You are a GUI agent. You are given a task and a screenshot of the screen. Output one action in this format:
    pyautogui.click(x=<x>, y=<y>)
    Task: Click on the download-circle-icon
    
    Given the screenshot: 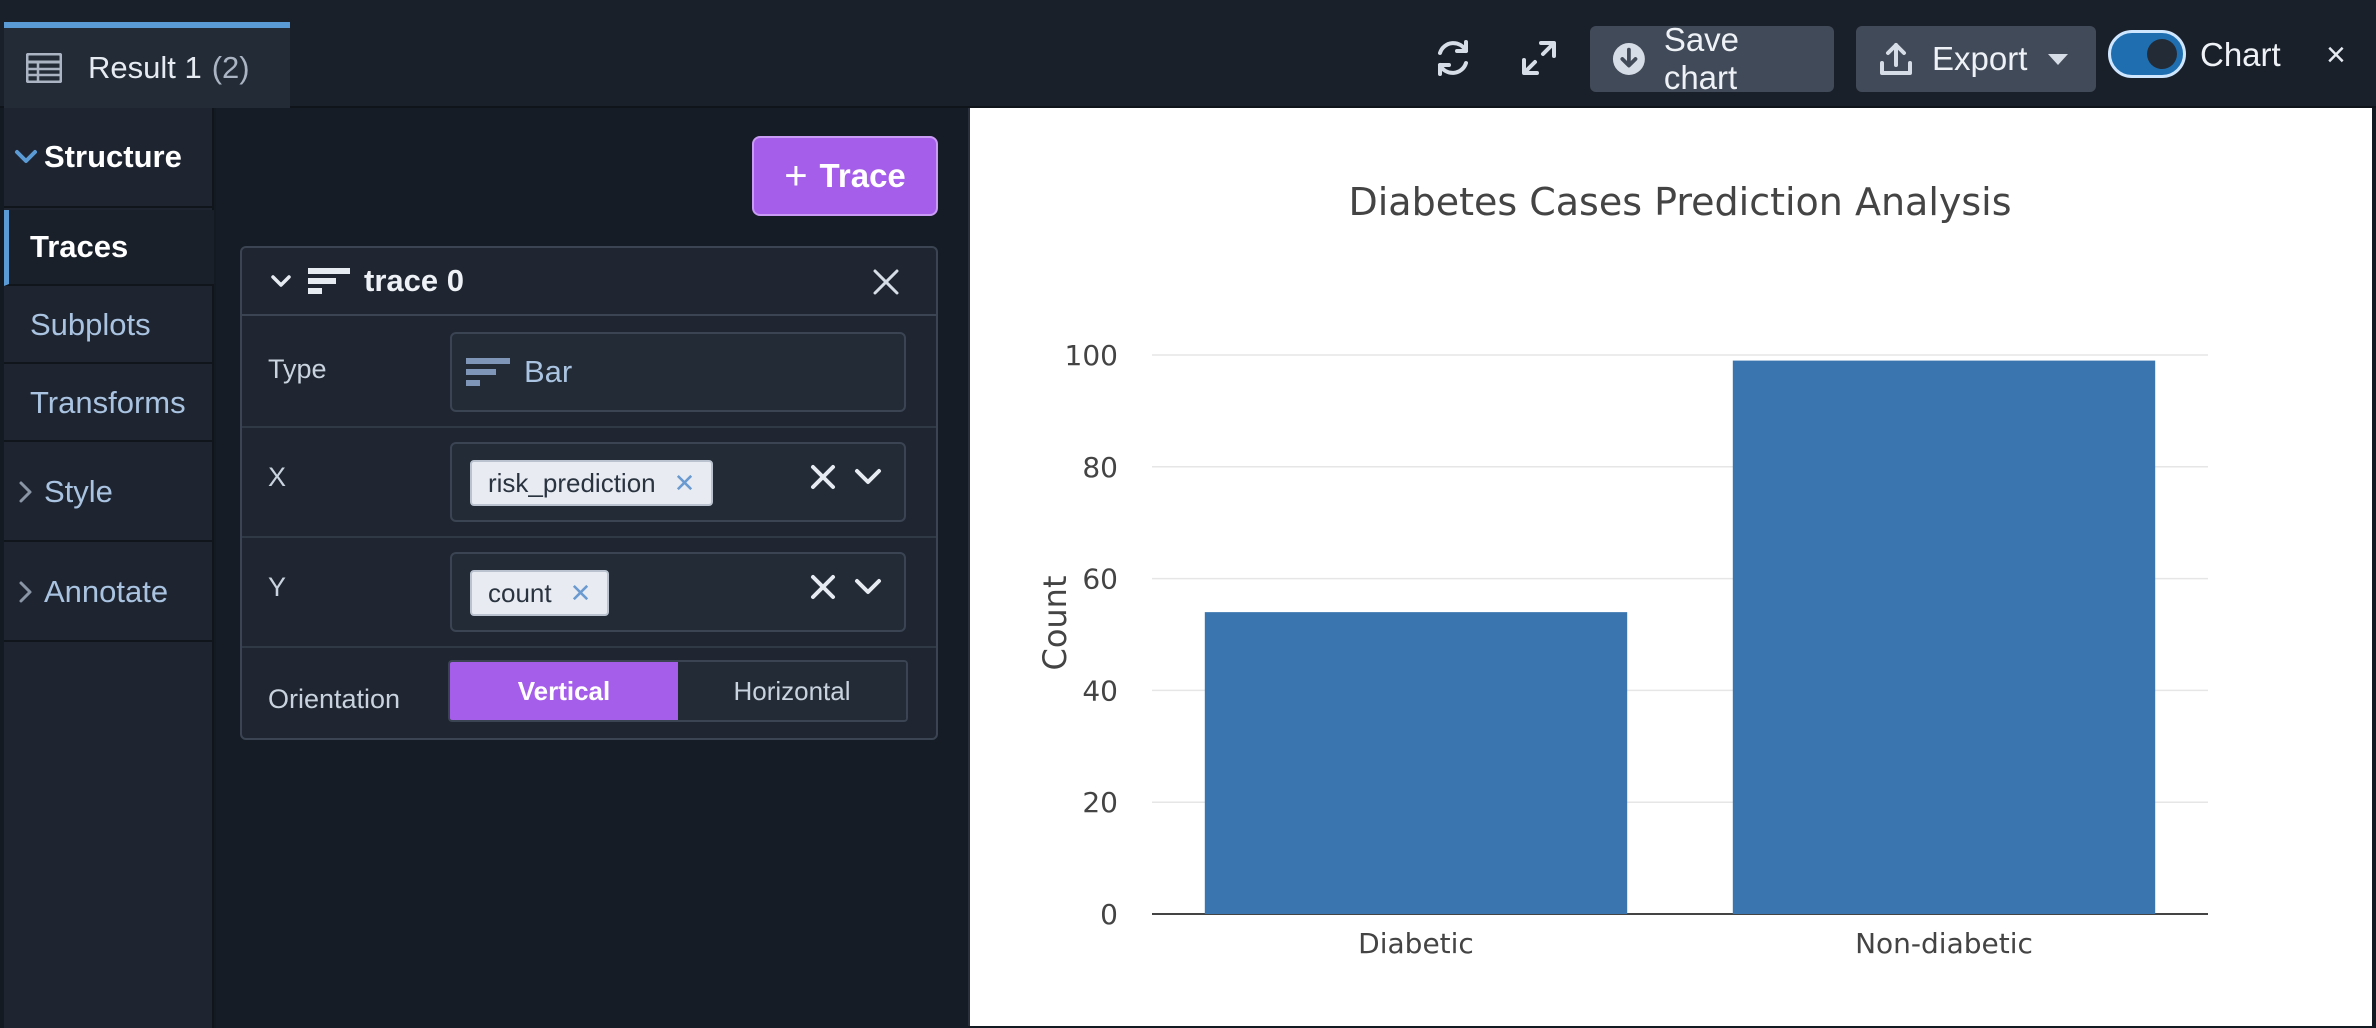 What is the action you would take?
    pyautogui.click(x=1628, y=59)
    